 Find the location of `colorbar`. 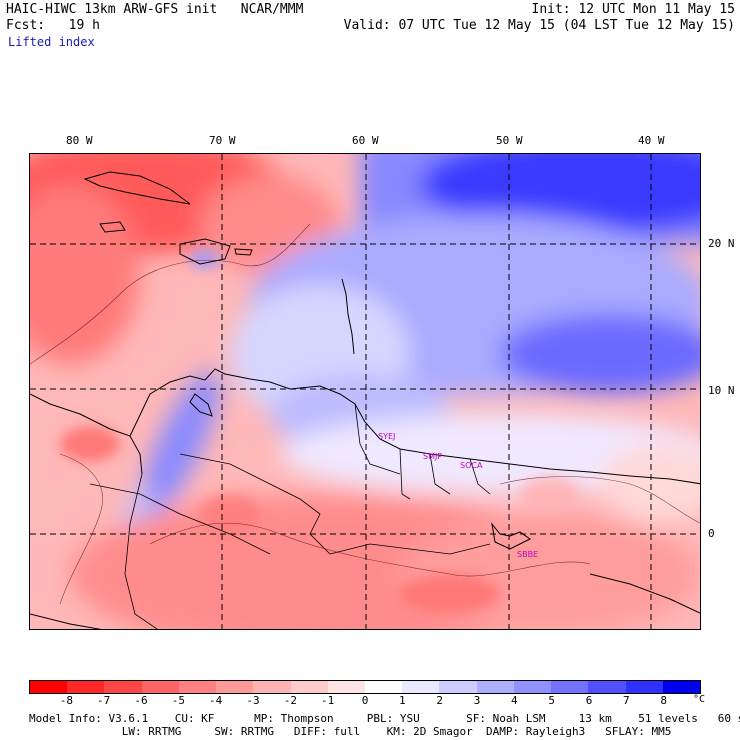

colorbar is located at coordinates (365, 687).